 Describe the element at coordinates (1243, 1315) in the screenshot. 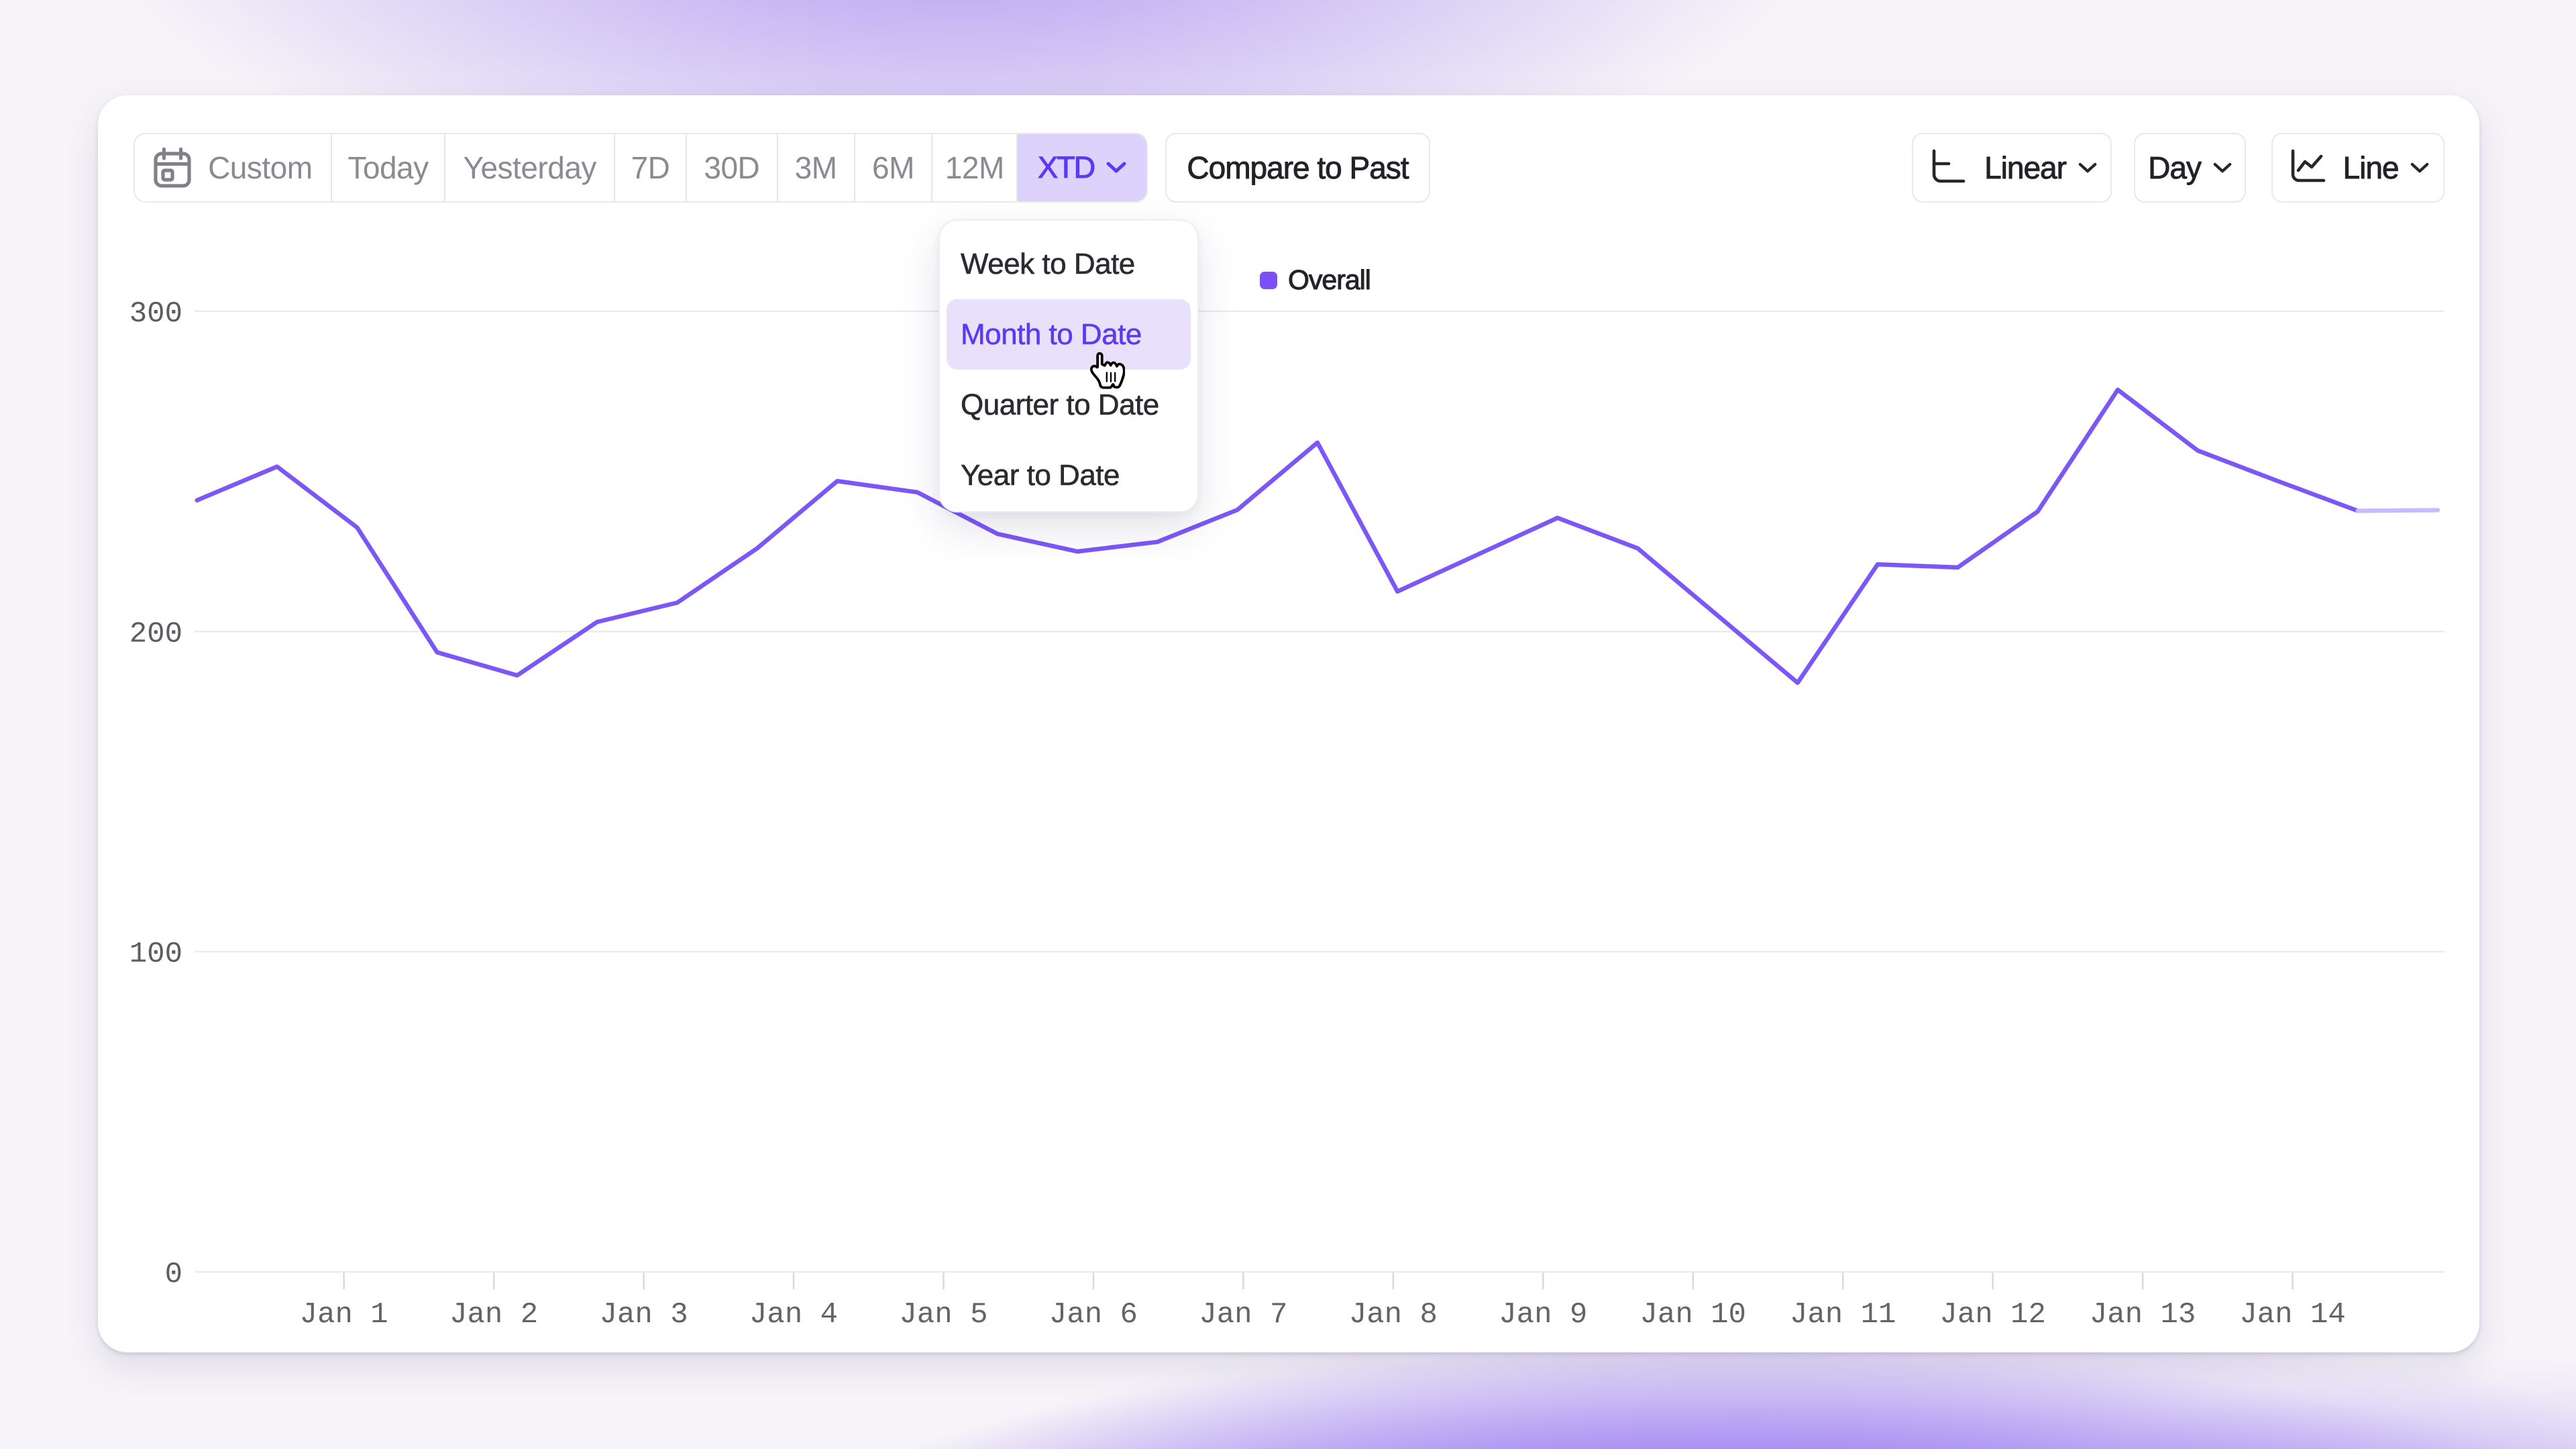

I see `svg-text: Jan 7` at that location.